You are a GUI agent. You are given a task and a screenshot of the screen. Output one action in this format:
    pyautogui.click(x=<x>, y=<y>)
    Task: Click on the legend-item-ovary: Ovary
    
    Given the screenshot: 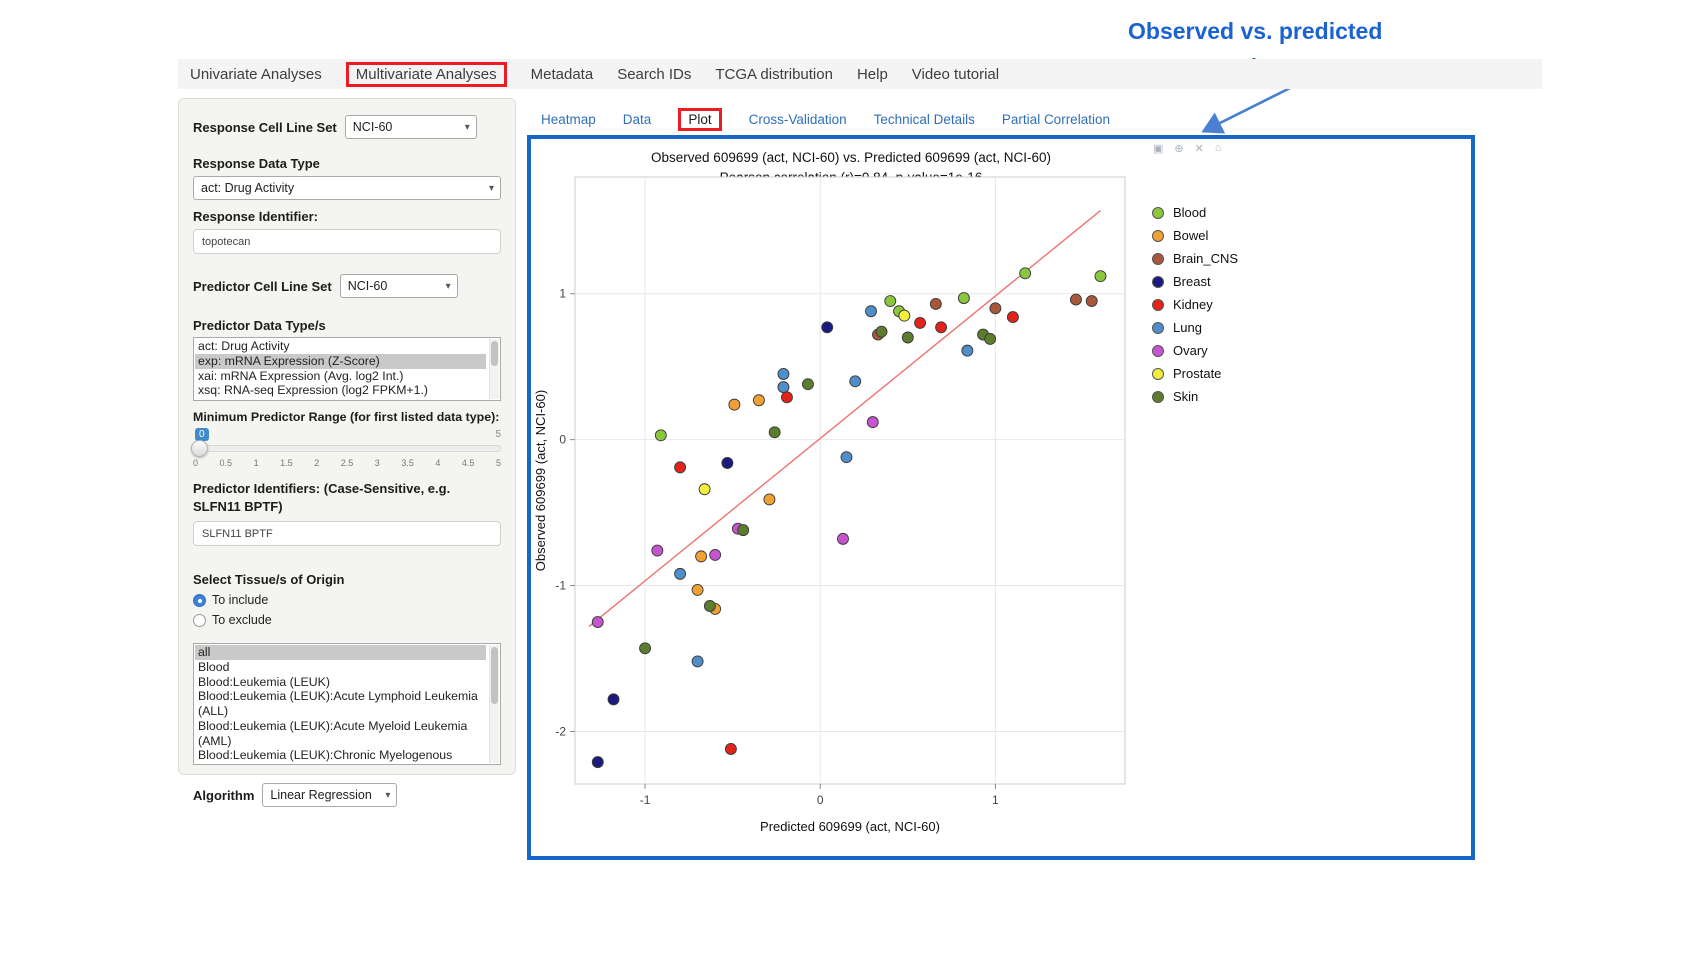 What is the action you would take?
    pyautogui.click(x=1195, y=350)
    